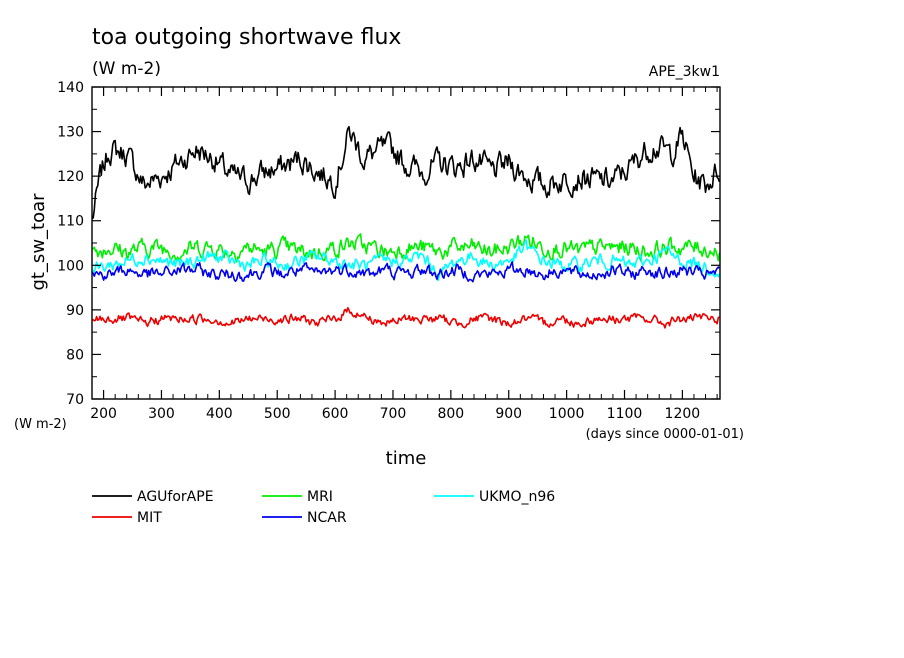 The image size is (904, 658). I want to click on y-tick-label: 130, so click(70, 133).